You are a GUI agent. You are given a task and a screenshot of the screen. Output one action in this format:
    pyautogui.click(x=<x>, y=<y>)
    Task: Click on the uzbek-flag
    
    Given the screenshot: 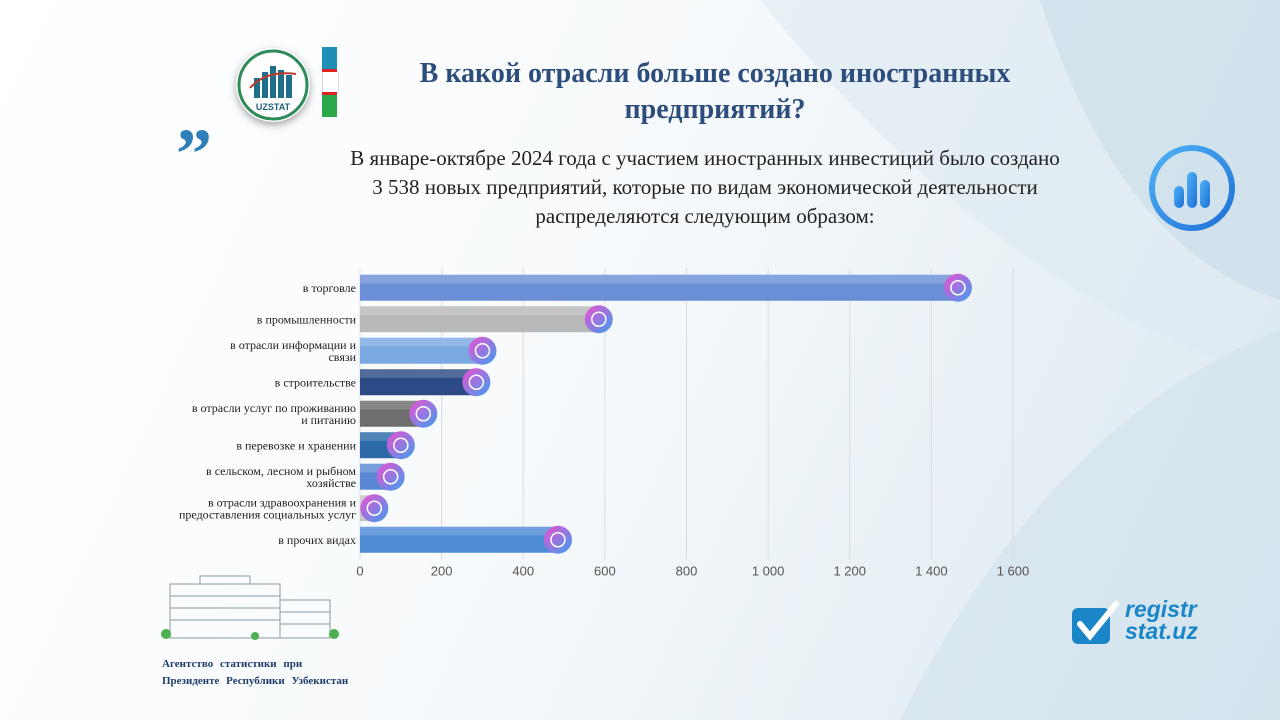 What is the action you would take?
    pyautogui.click(x=330, y=82)
    